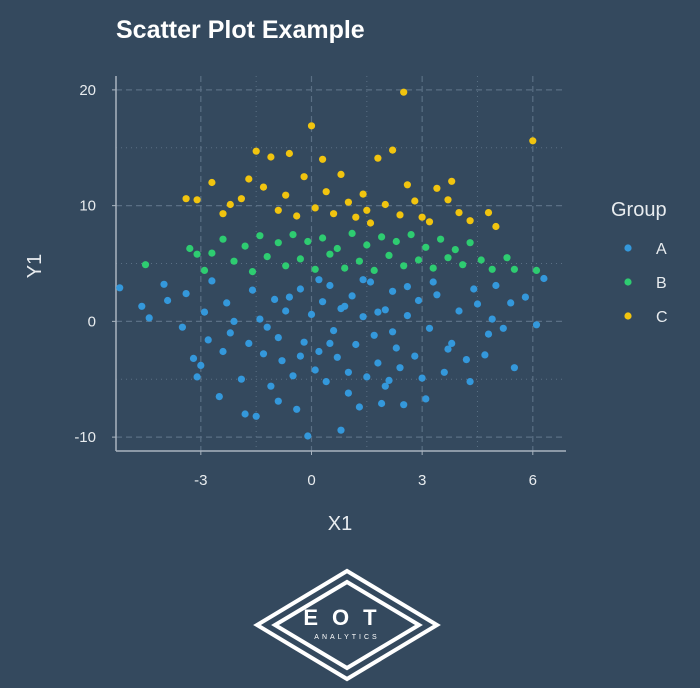  Describe the element at coordinates (35, 266) in the screenshot. I see `y-axis-label: Y1` at that location.